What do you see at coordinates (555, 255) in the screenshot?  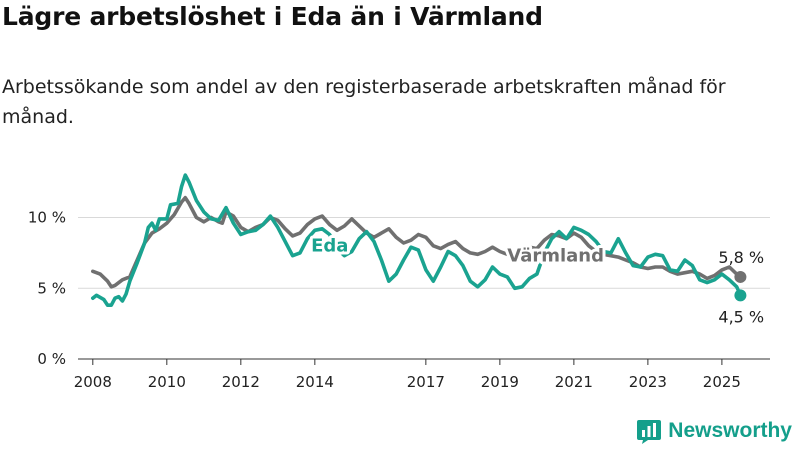 I see `series-label-värmland: Värmland` at bounding box center [555, 255].